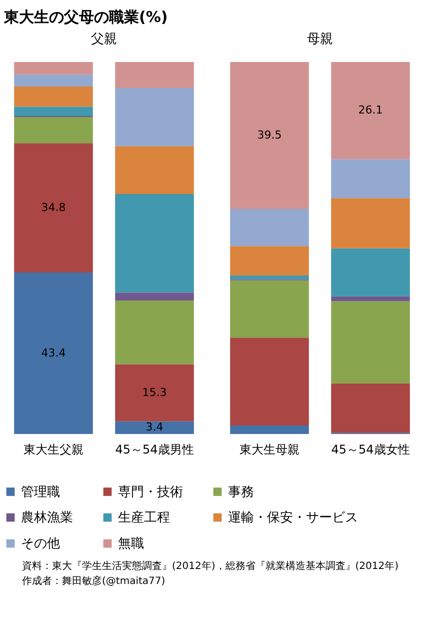 Image resolution: width=447 pixels, height=625 pixels. Describe the element at coordinates (40, 492) in the screenshot. I see `legend-label: 管理職` at that location.